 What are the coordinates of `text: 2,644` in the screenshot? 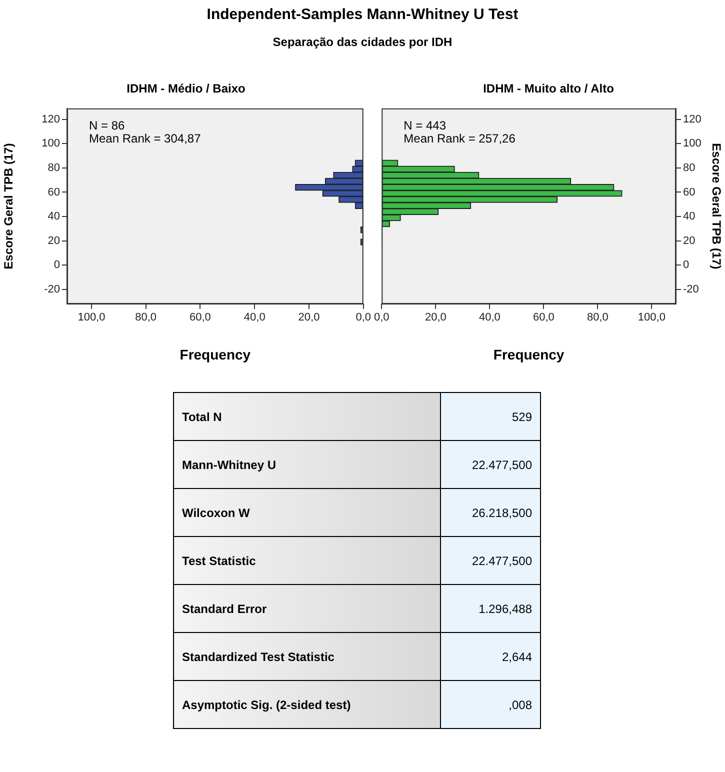 It's located at (517, 657).